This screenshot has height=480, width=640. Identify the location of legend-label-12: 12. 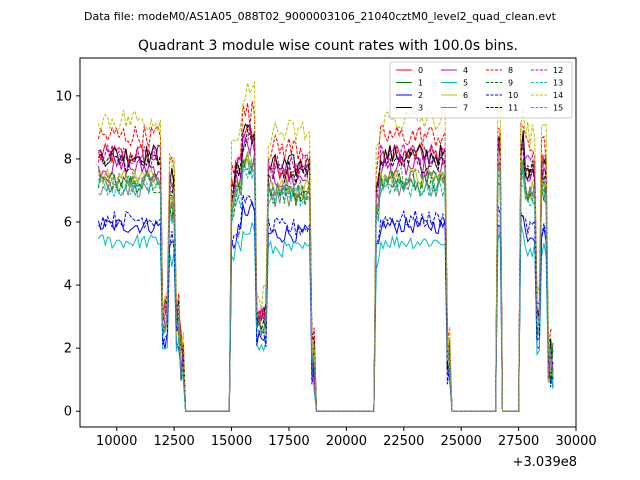
(558, 70).